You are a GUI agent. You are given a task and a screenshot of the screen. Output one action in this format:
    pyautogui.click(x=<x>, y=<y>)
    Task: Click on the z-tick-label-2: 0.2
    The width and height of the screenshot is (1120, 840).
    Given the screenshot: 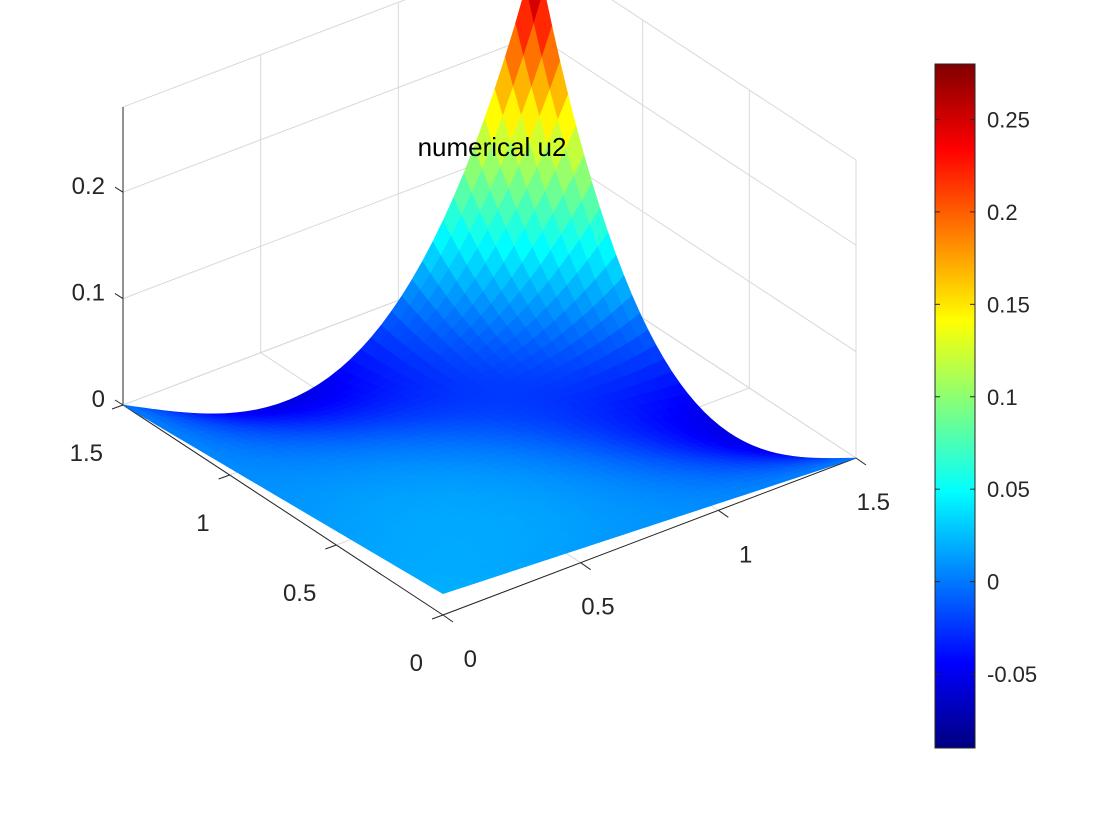 What is the action you would take?
    pyautogui.click(x=88, y=186)
    